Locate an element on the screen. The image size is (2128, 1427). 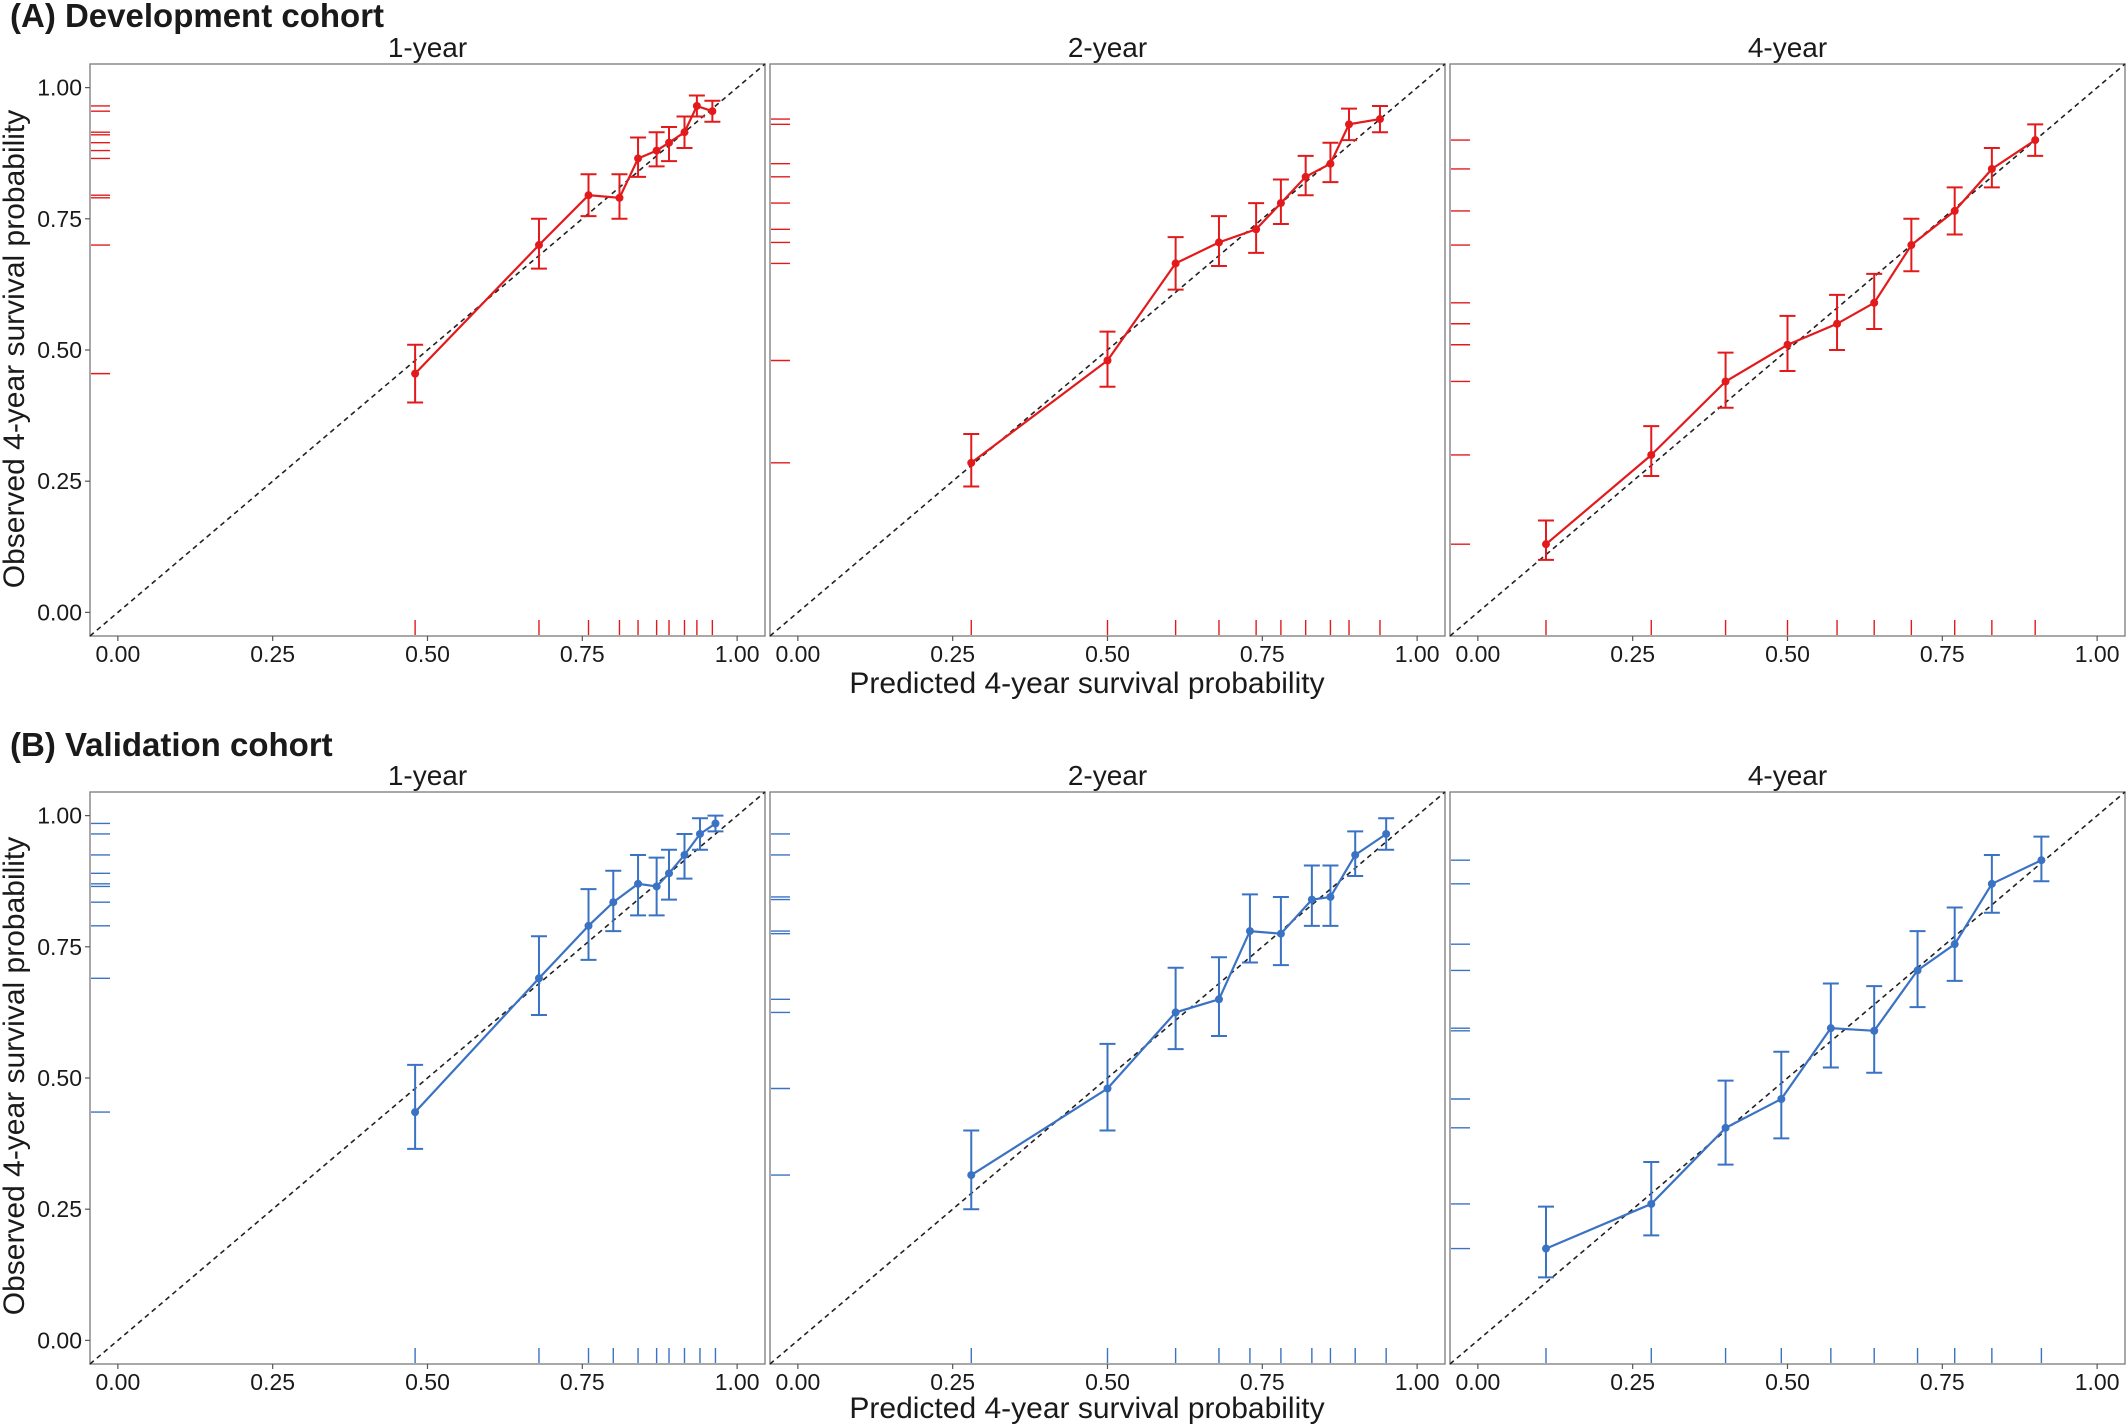
panel-title-development-2-year: 2-year is located at coordinates (1107, 47).